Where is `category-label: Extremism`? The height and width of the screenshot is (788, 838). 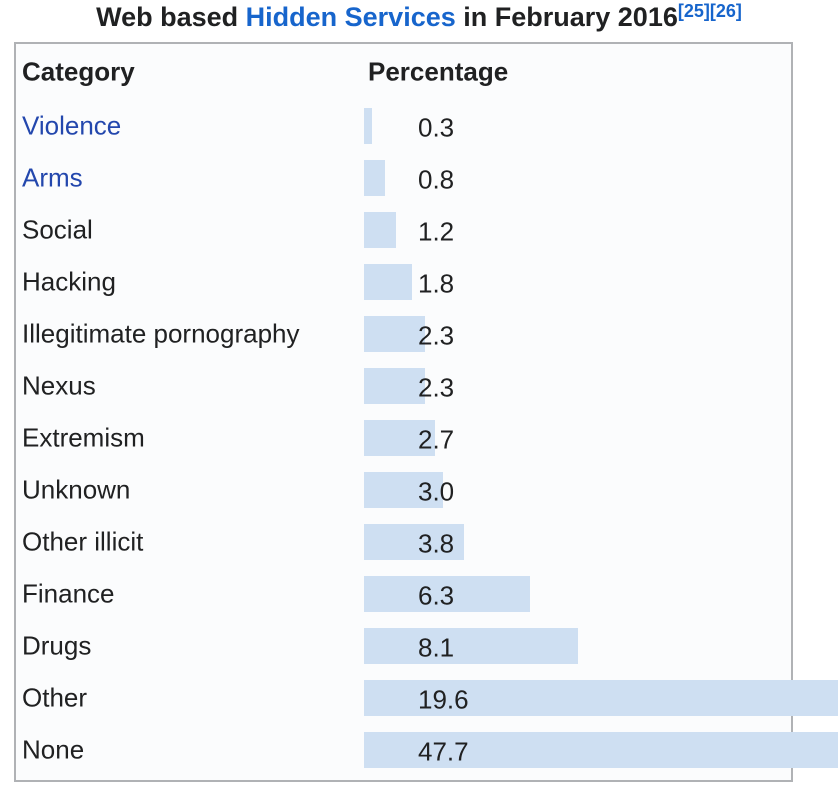 category-label: Extremism is located at coordinates (83, 437).